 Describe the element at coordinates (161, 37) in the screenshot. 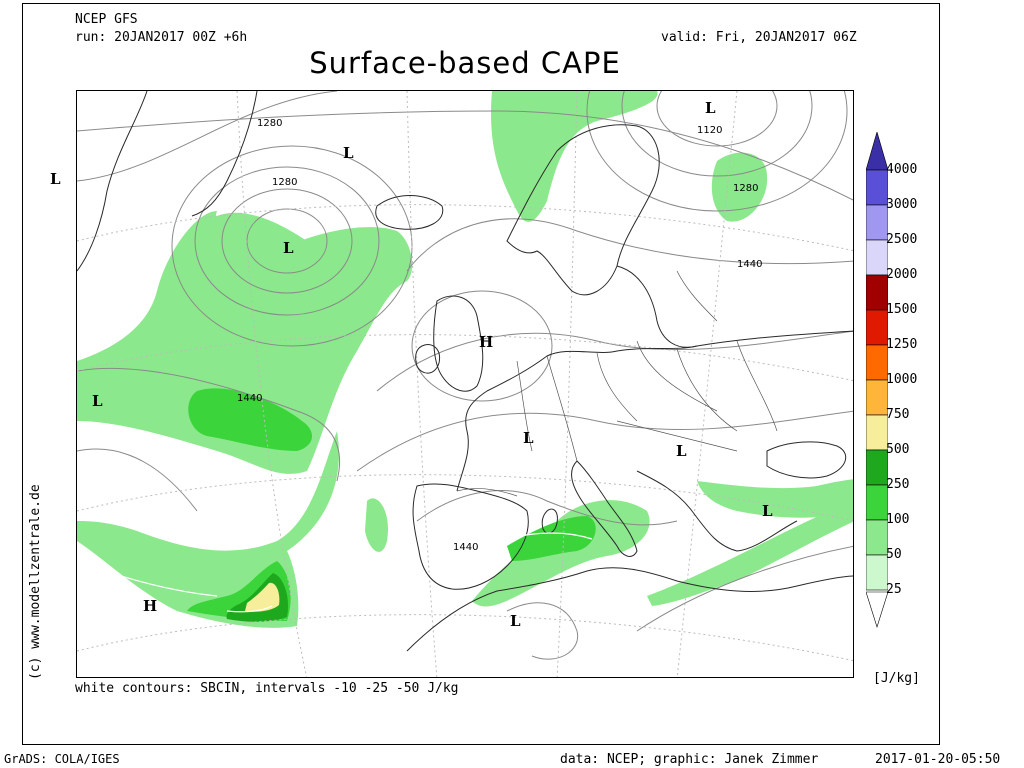

I see `run-time: run: 20JAN2017 00Z +6h` at that location.